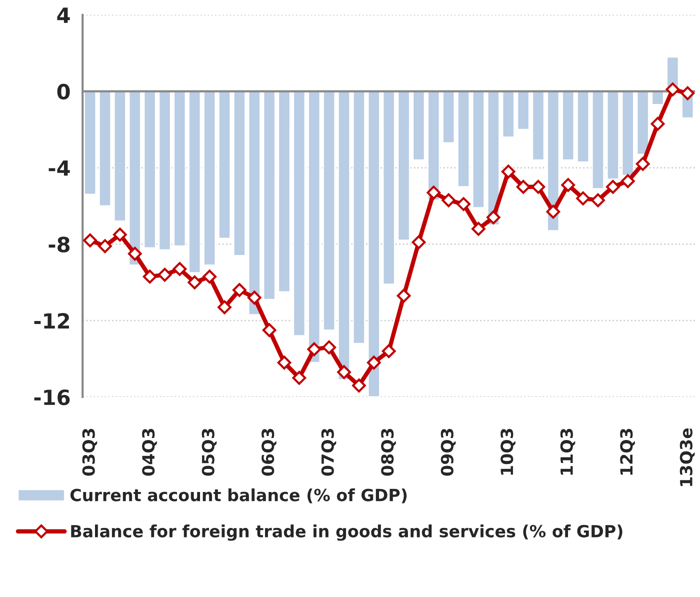  I want to click on x-tick-label: 11Q3, so click(568, 451).